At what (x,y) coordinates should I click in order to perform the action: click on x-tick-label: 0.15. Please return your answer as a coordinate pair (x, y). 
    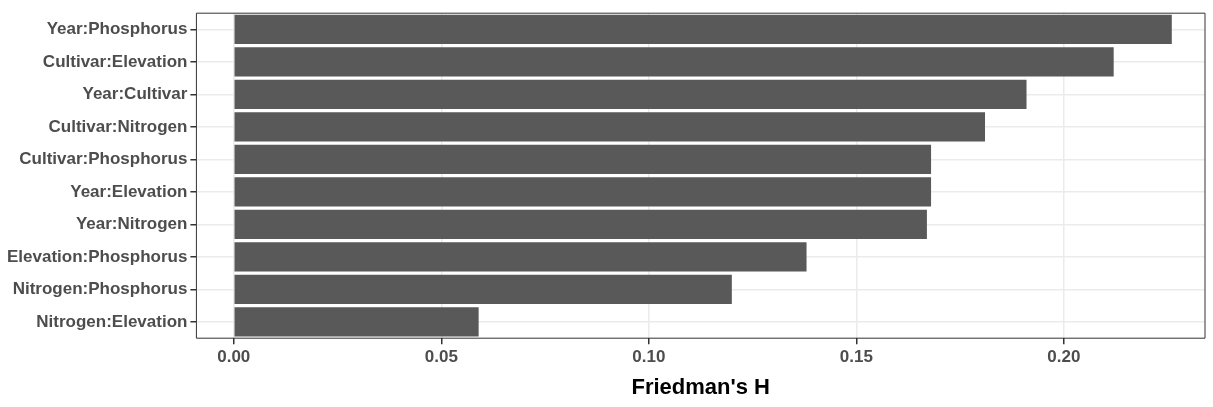
    Looking at the image, I should click on (856, 357).